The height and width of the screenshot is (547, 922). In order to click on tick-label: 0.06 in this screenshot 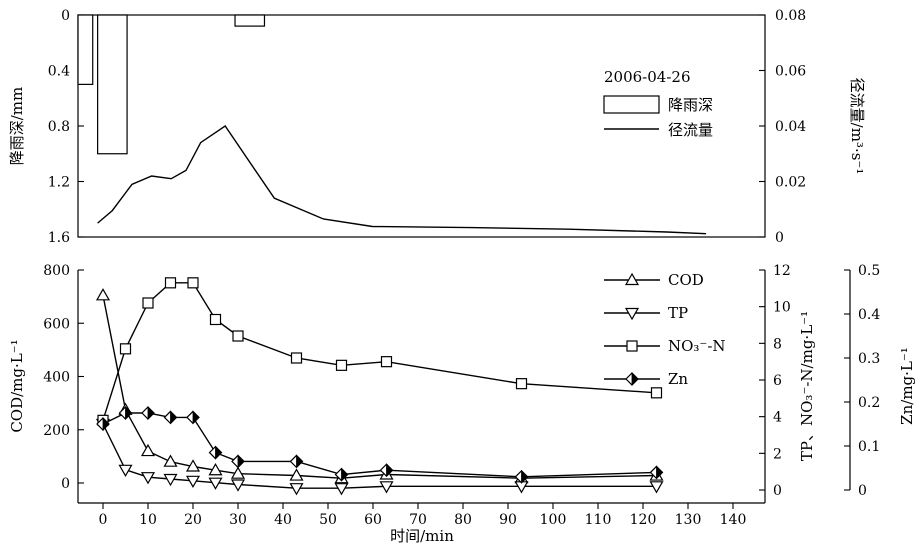, I will do `click(790, 72)`.